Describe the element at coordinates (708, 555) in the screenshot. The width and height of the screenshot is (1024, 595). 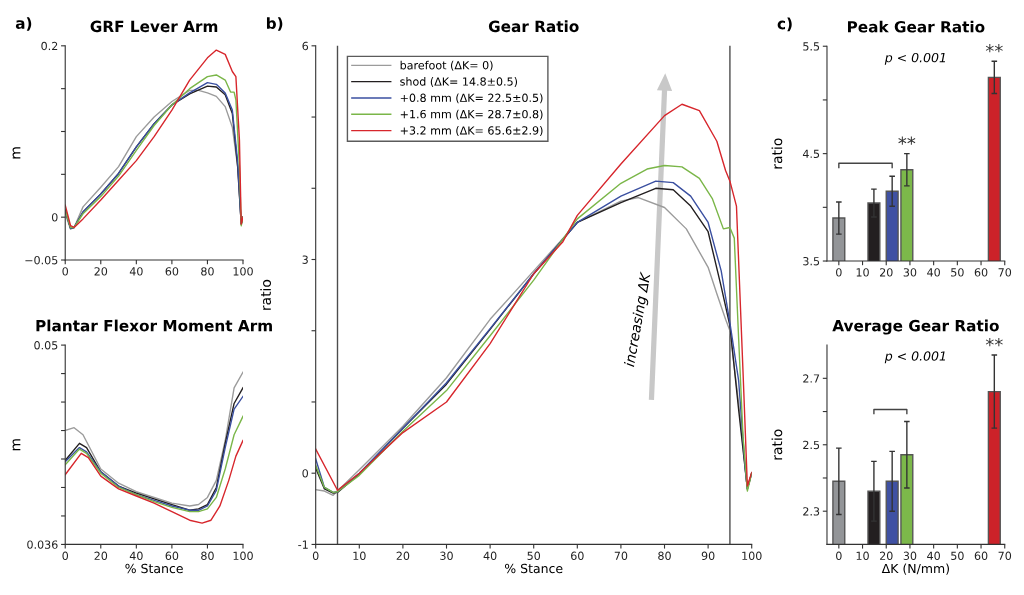
I see `x-tick-label: 90` at that location.